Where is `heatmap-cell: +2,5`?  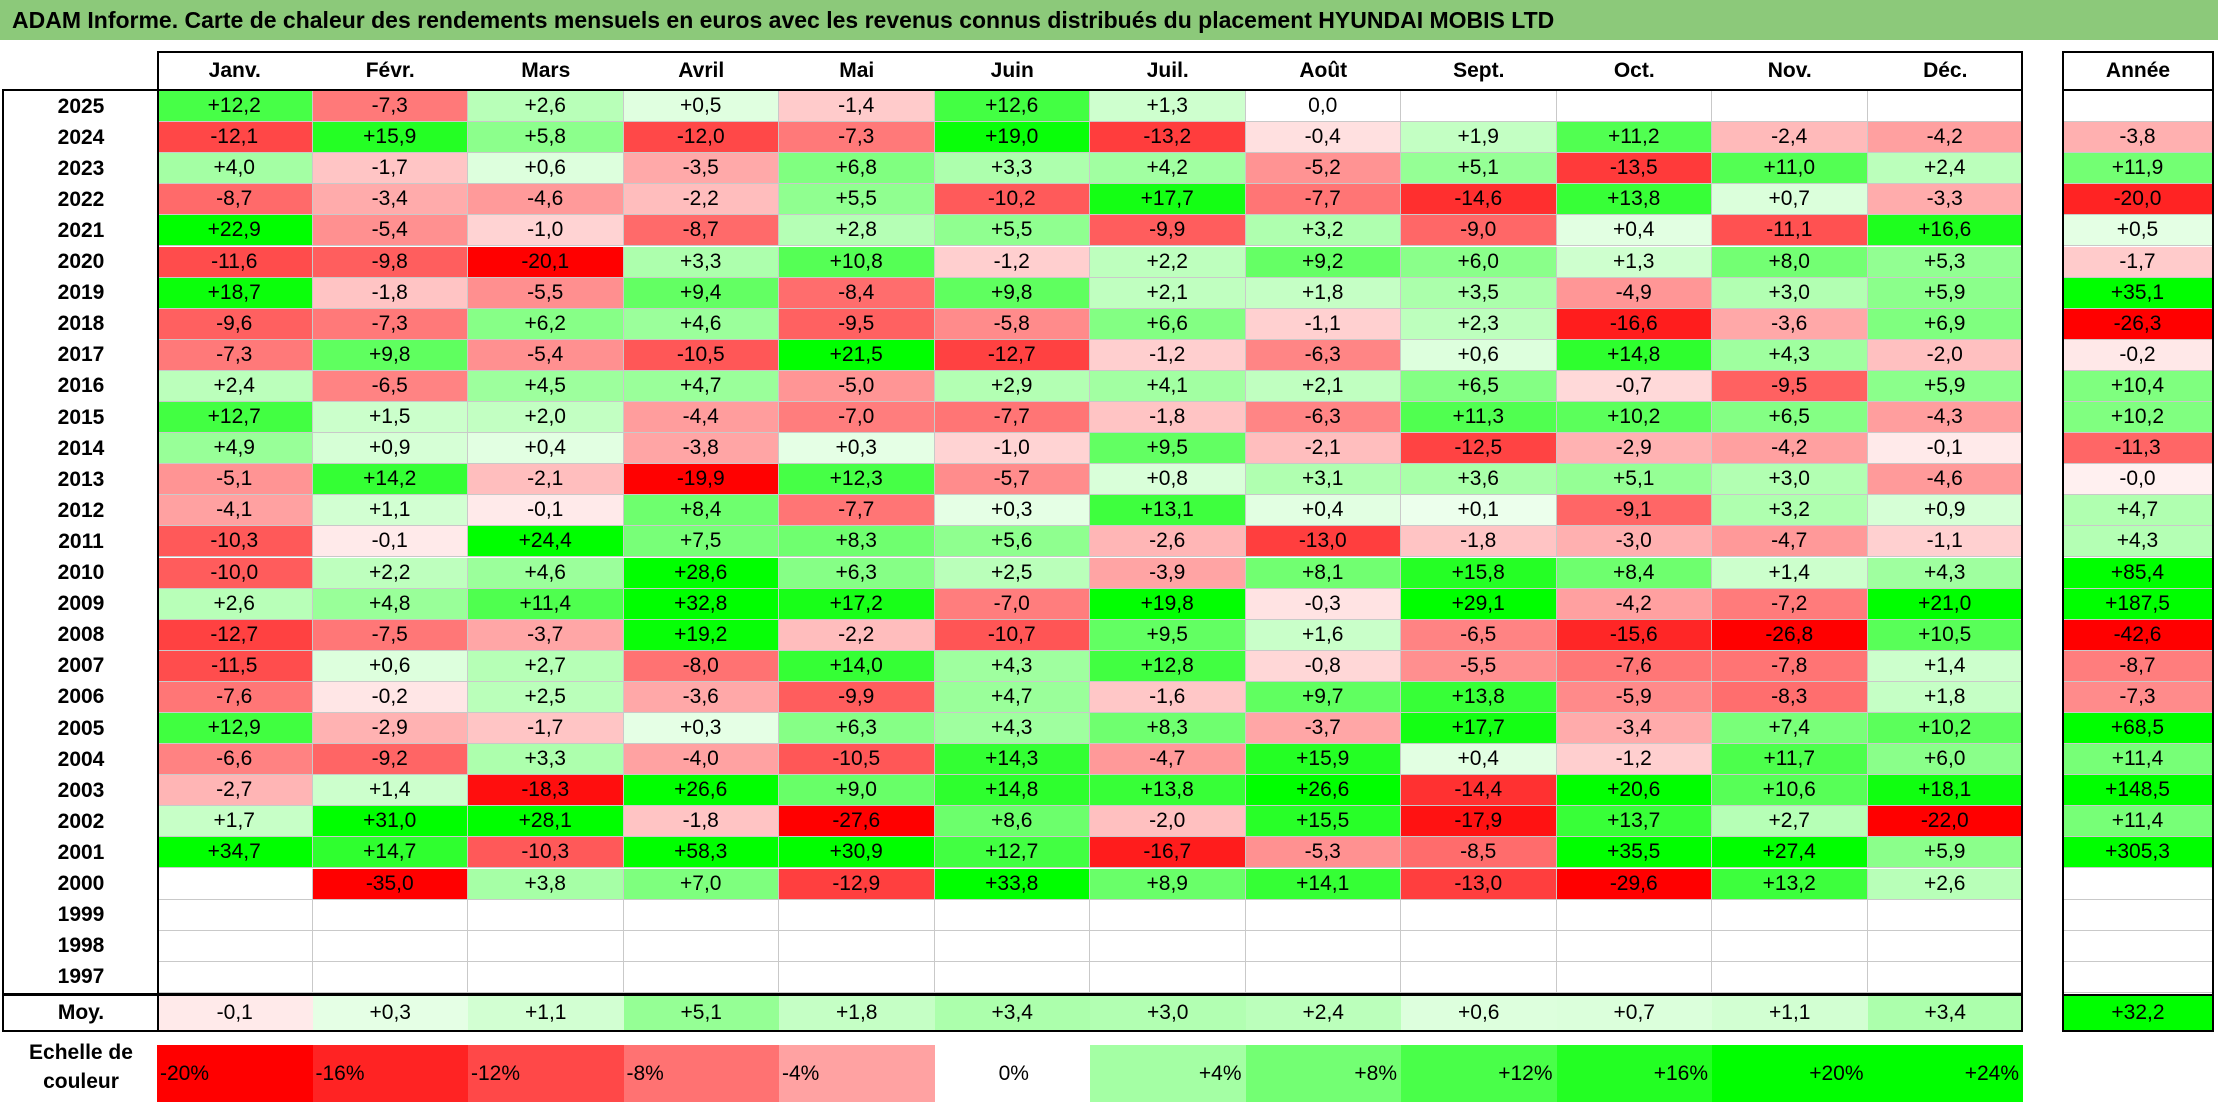
heatmap-cell: +2,5 is located at coordinates (546, 697).